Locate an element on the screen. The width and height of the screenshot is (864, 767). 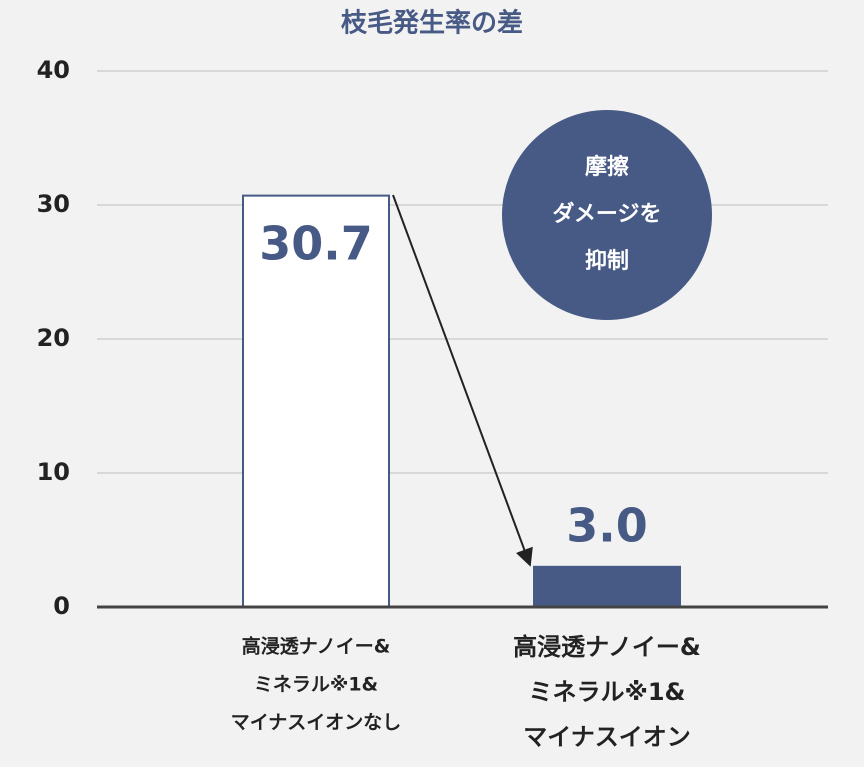
y-tick-label: 20 is located at coordinates (53, 338).